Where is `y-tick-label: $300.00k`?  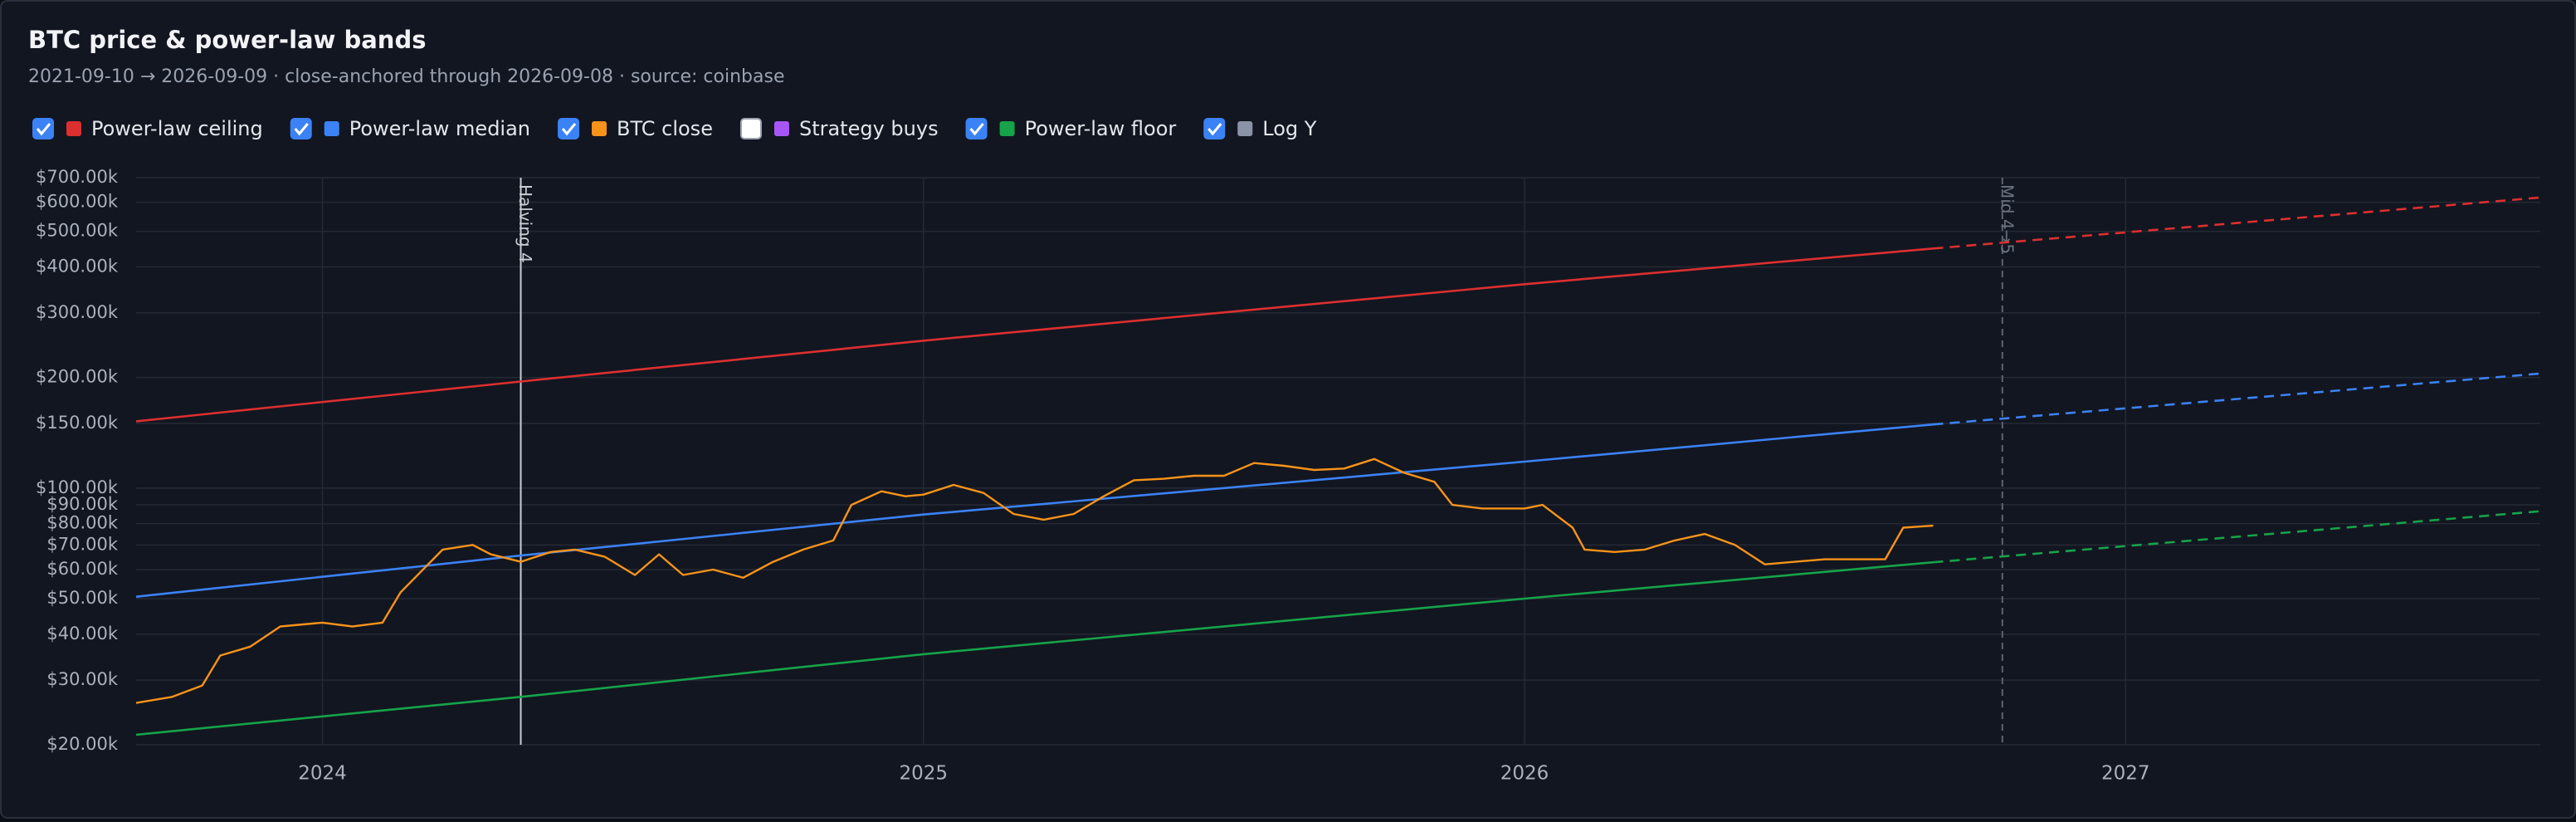
y-tick-label: $300.00k is located at coordinates (78, 312).